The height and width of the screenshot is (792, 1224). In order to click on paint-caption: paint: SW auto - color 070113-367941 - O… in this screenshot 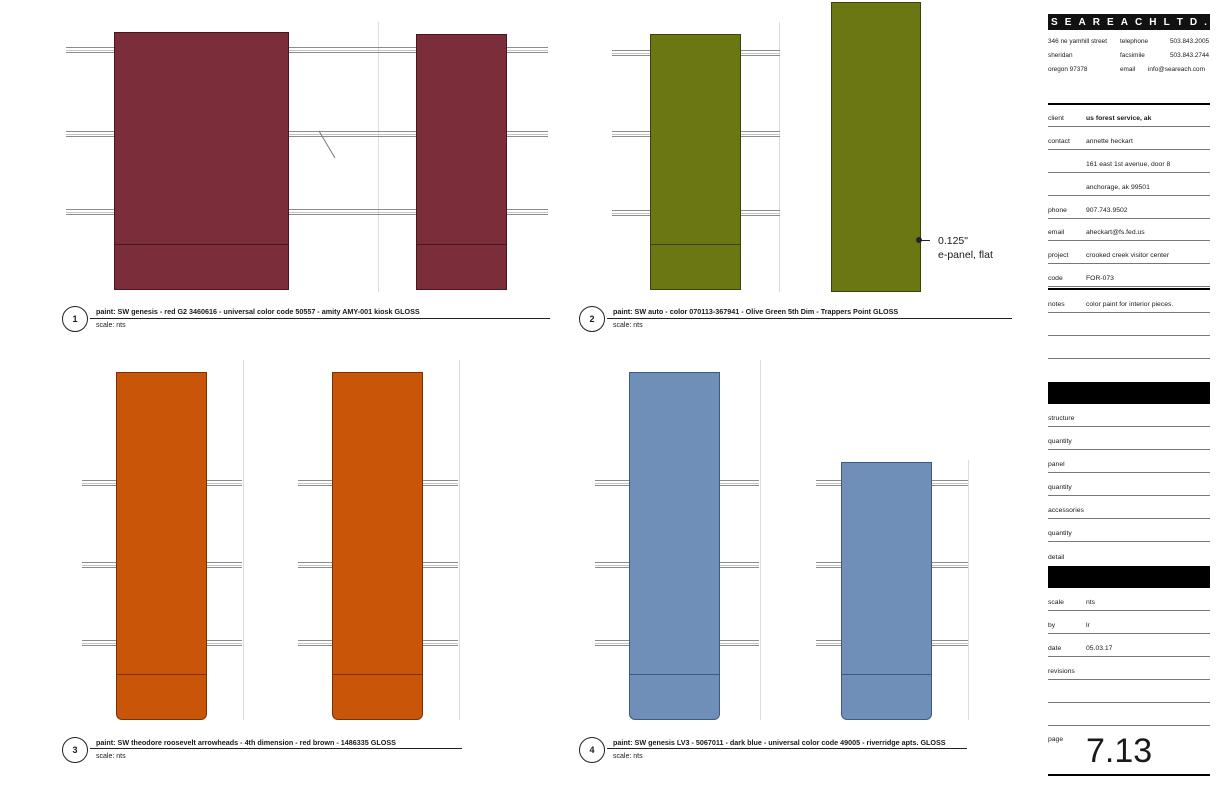, I will do `click(756, 311)`.